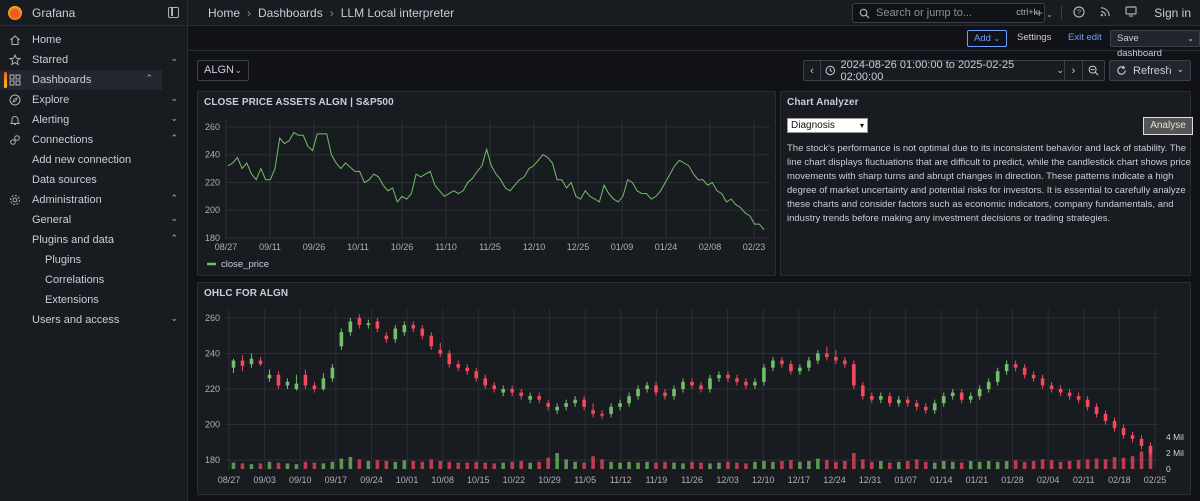  What do you see at coordinates (15, 200) in the screenshot?
I see `cog-icon` at bounding box center [15, 200].